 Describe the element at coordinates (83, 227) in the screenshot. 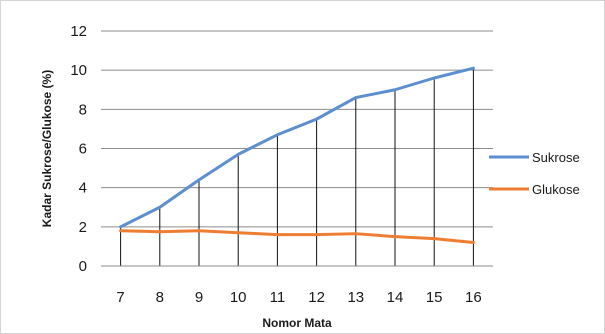

I see `y-tick-label: 2` at that location.